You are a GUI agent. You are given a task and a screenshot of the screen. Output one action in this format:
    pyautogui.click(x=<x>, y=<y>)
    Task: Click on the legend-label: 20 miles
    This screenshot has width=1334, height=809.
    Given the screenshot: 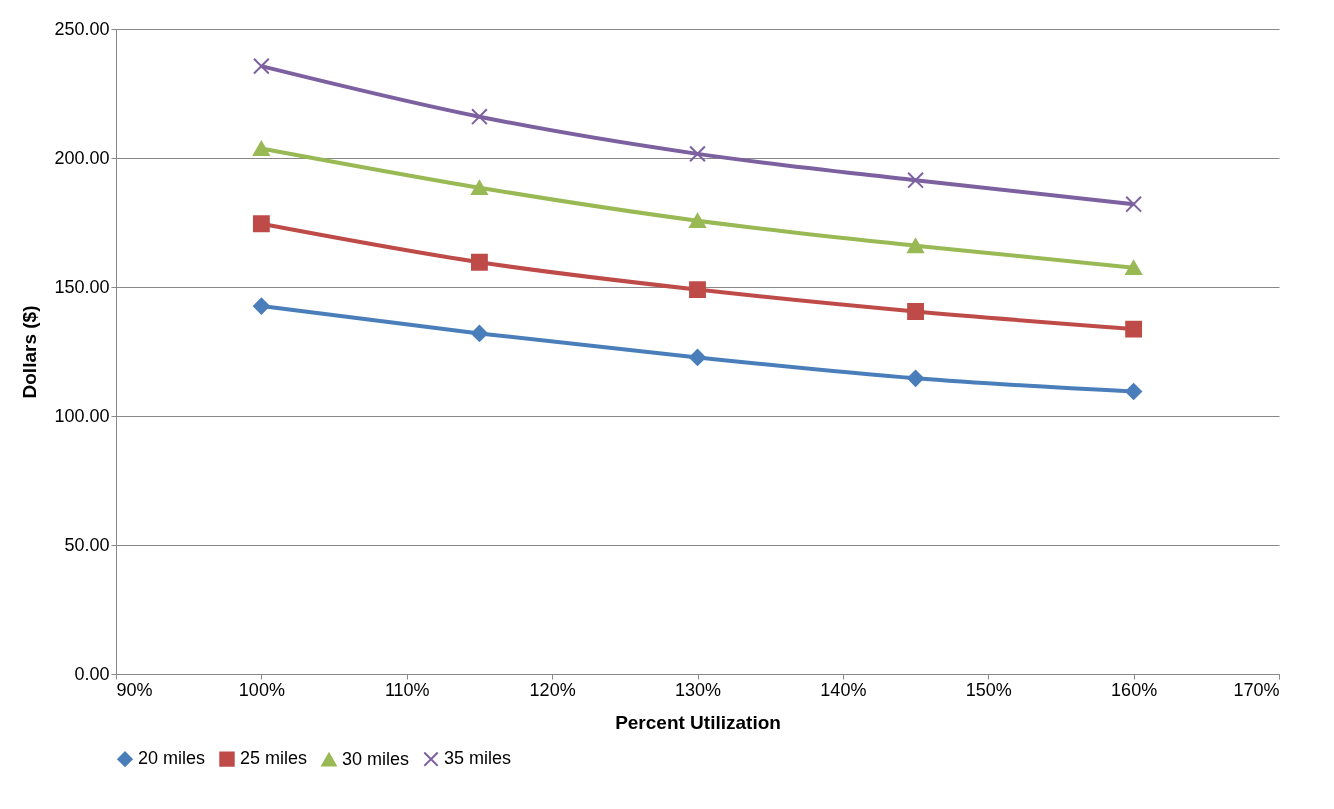 What is the action you would take?
    pyautogui.click(x=172, y=758)
    